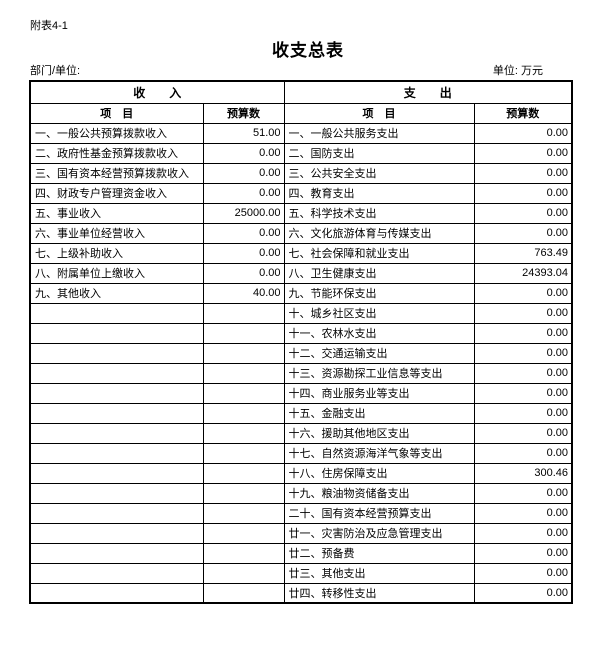 The image size is (616, 645). Describe the element at coordinates (301, 473) in the screenshot. I see `table-row: 十八、住房保障支出 300.46` at that location.